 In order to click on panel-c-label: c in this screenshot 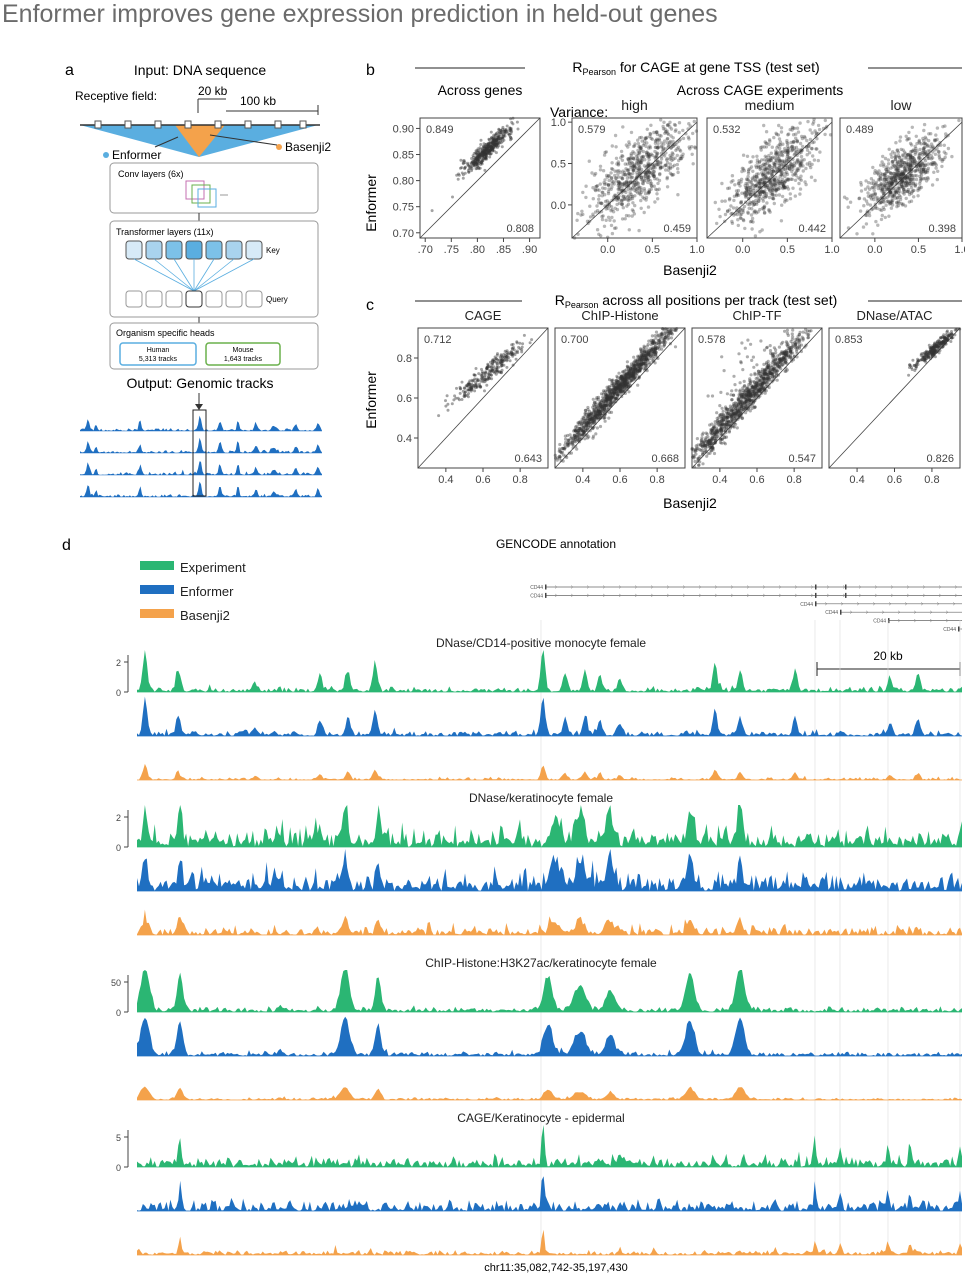, I will do `click(370, 305)`.